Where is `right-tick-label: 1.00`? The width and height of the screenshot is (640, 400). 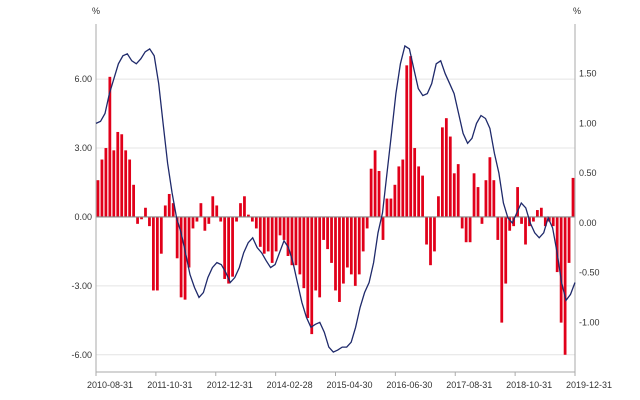
right-tick-label: 1.00 is located at coordinates (588, 123).